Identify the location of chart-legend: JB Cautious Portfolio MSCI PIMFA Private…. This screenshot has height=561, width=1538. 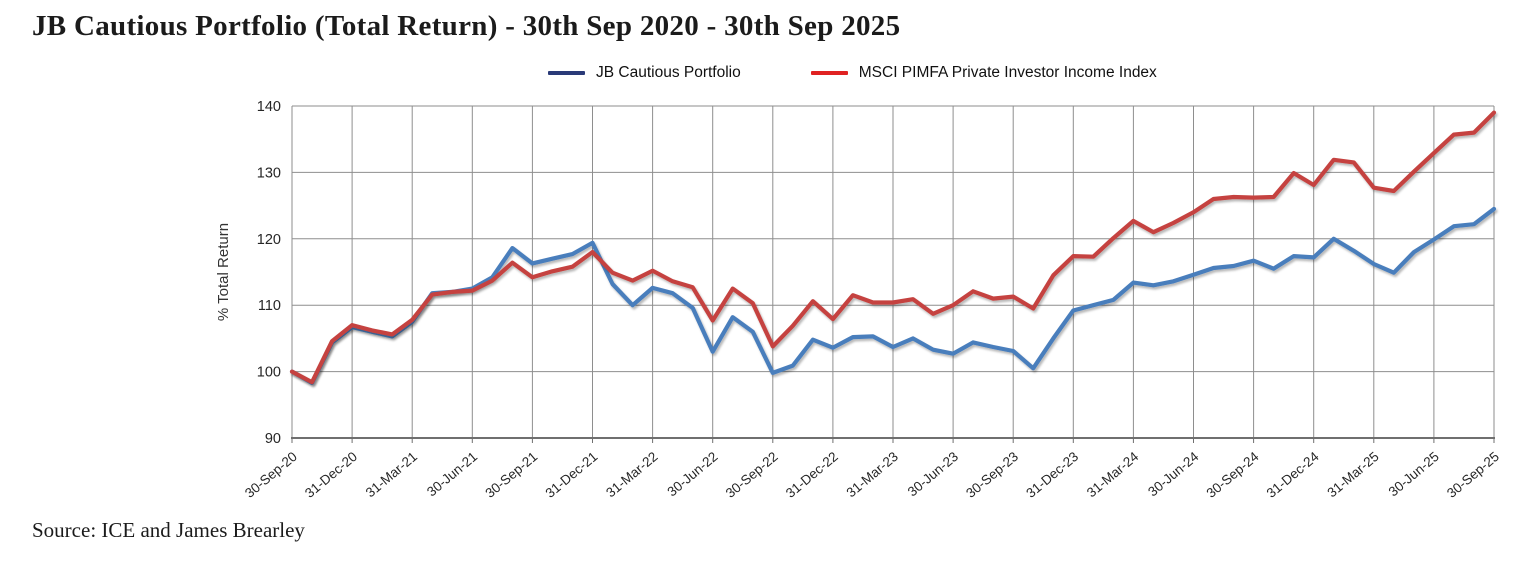
(852, 73).